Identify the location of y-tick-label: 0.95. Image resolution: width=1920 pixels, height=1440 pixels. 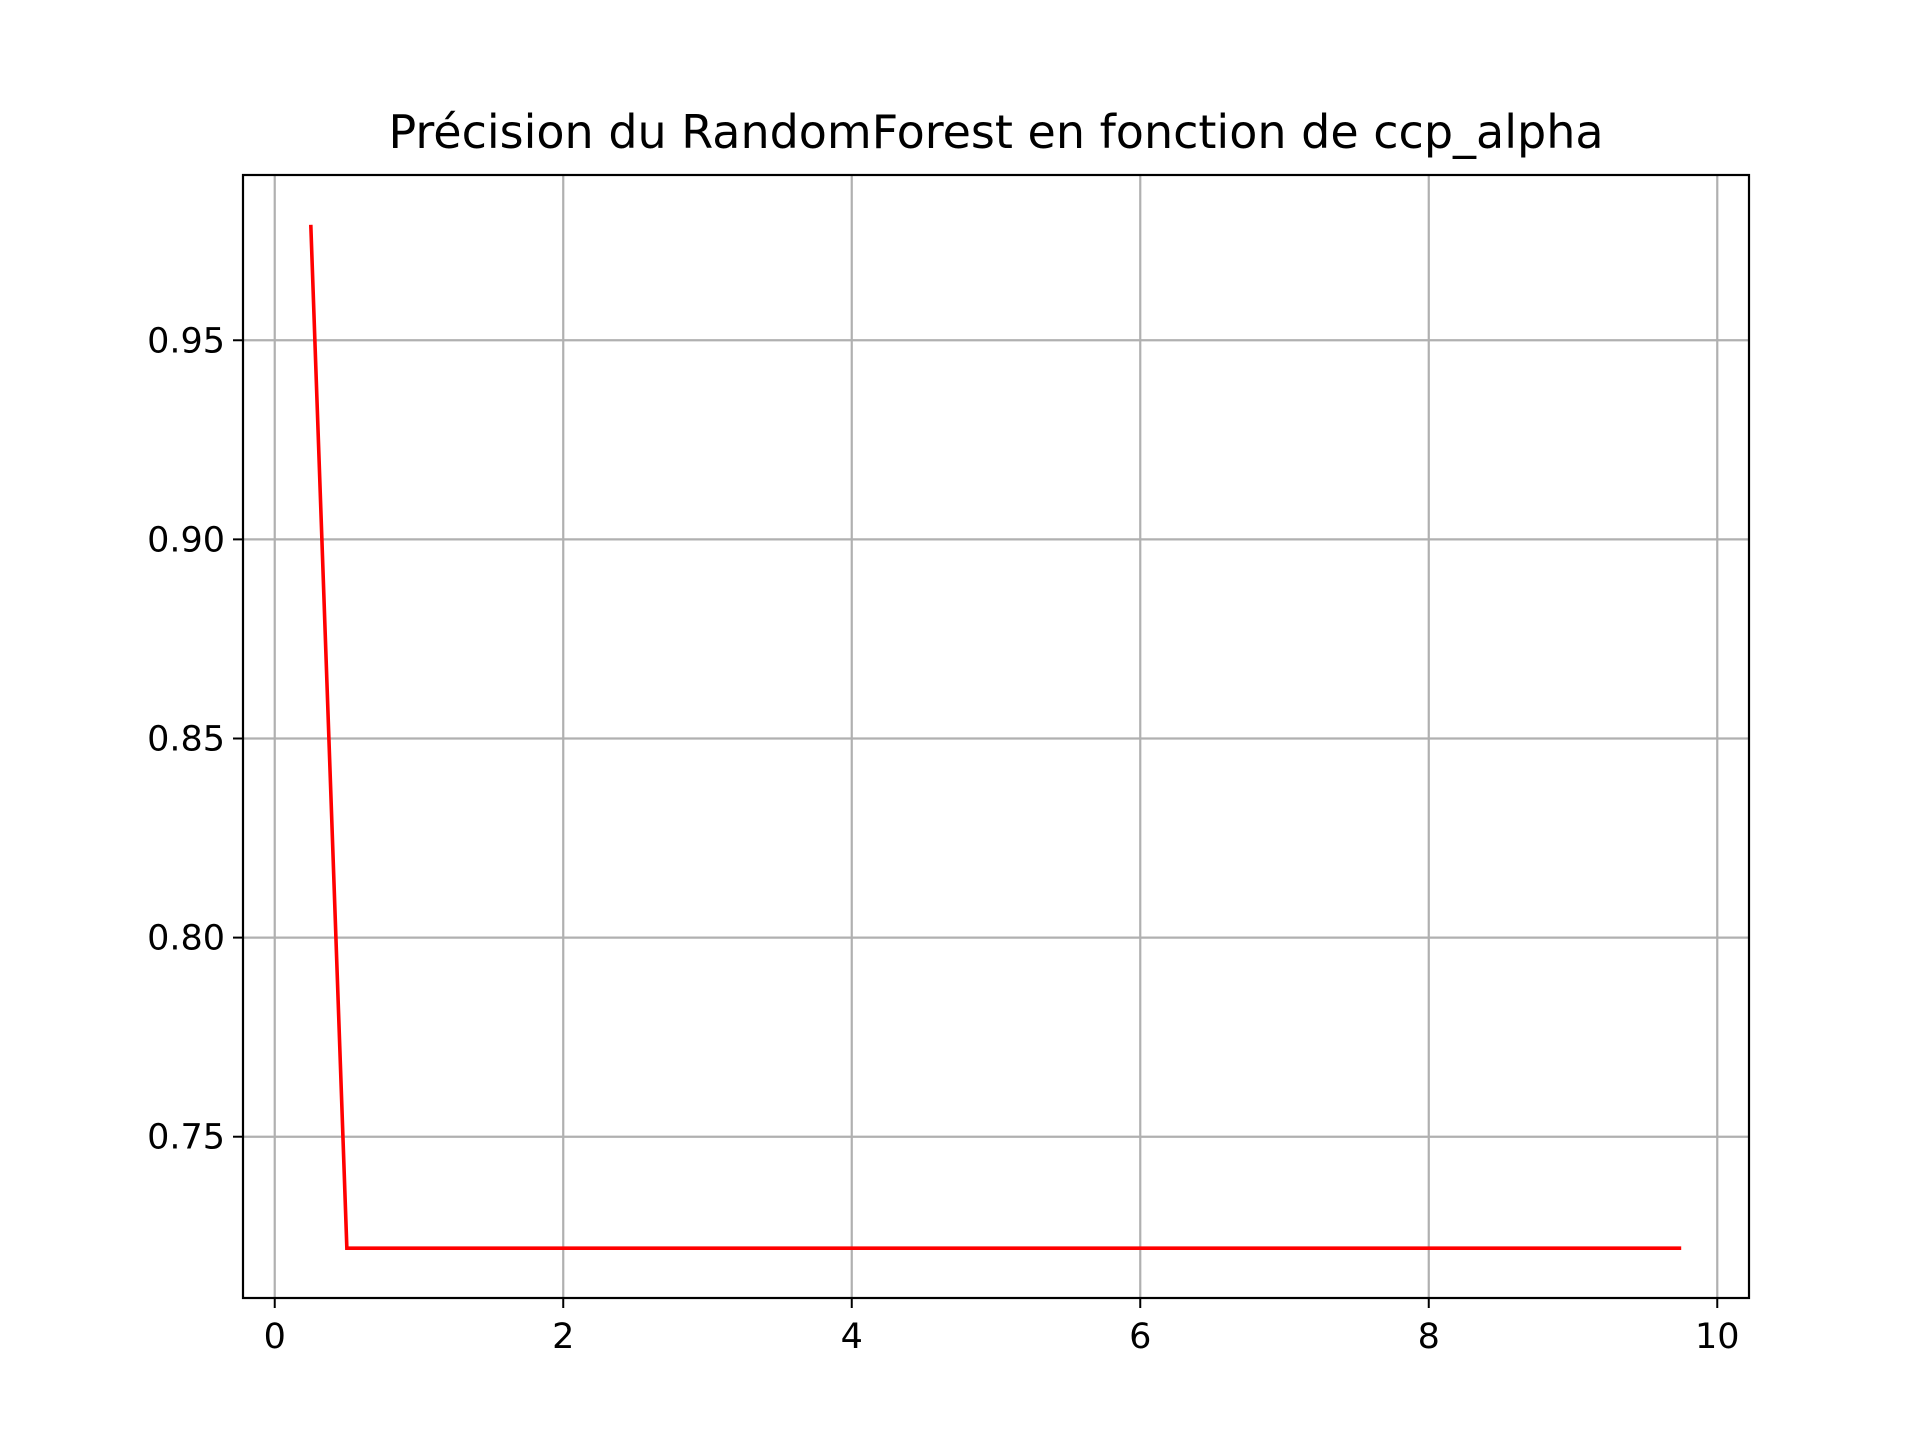
(186, 341).